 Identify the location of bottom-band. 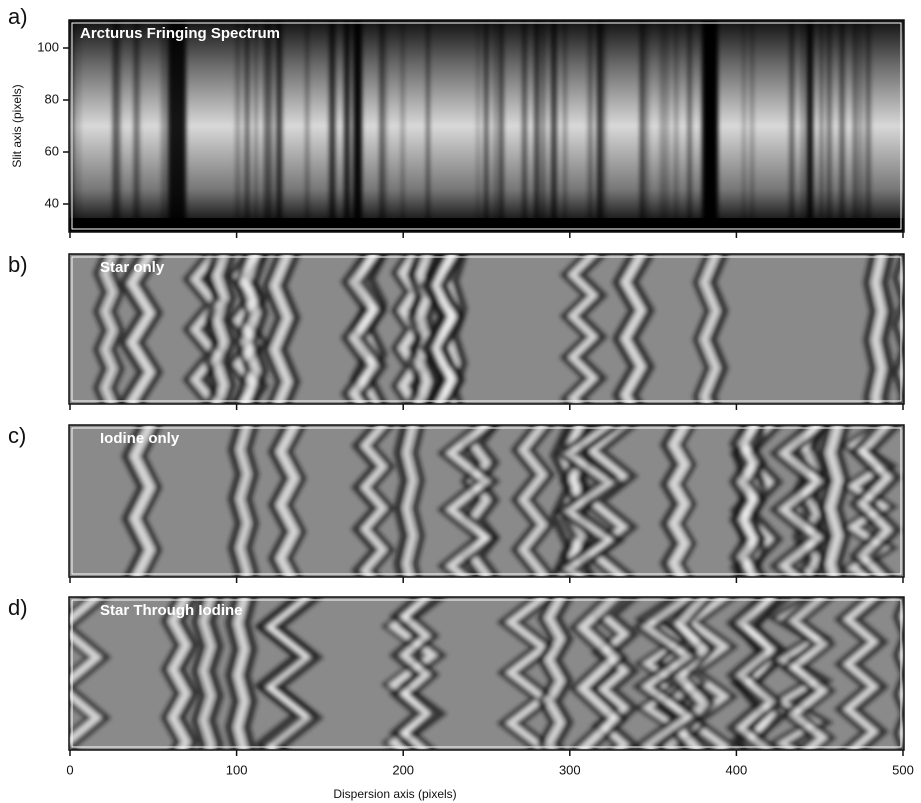
(486, 225).